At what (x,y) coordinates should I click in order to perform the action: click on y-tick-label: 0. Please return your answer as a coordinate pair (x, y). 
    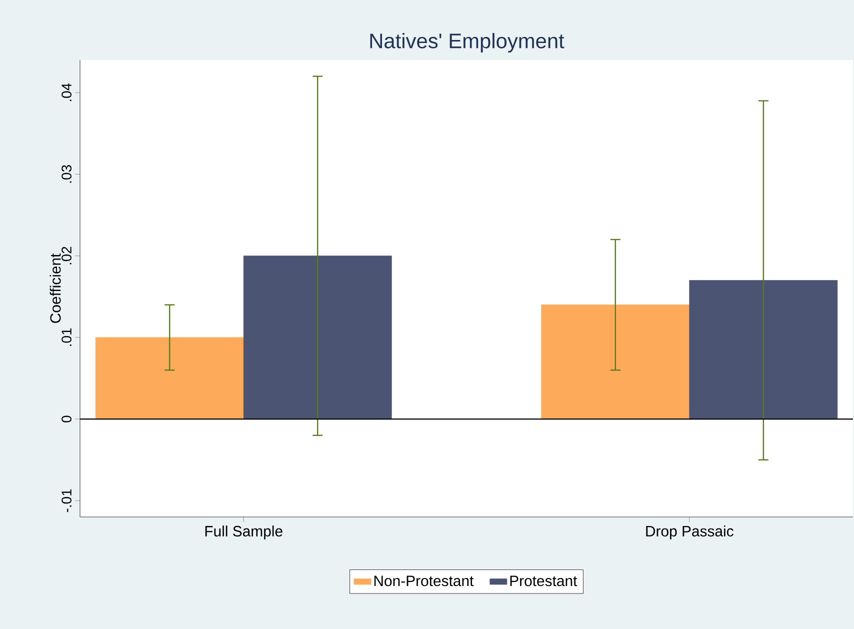
    Looking at the image, I should click on (67, 419).